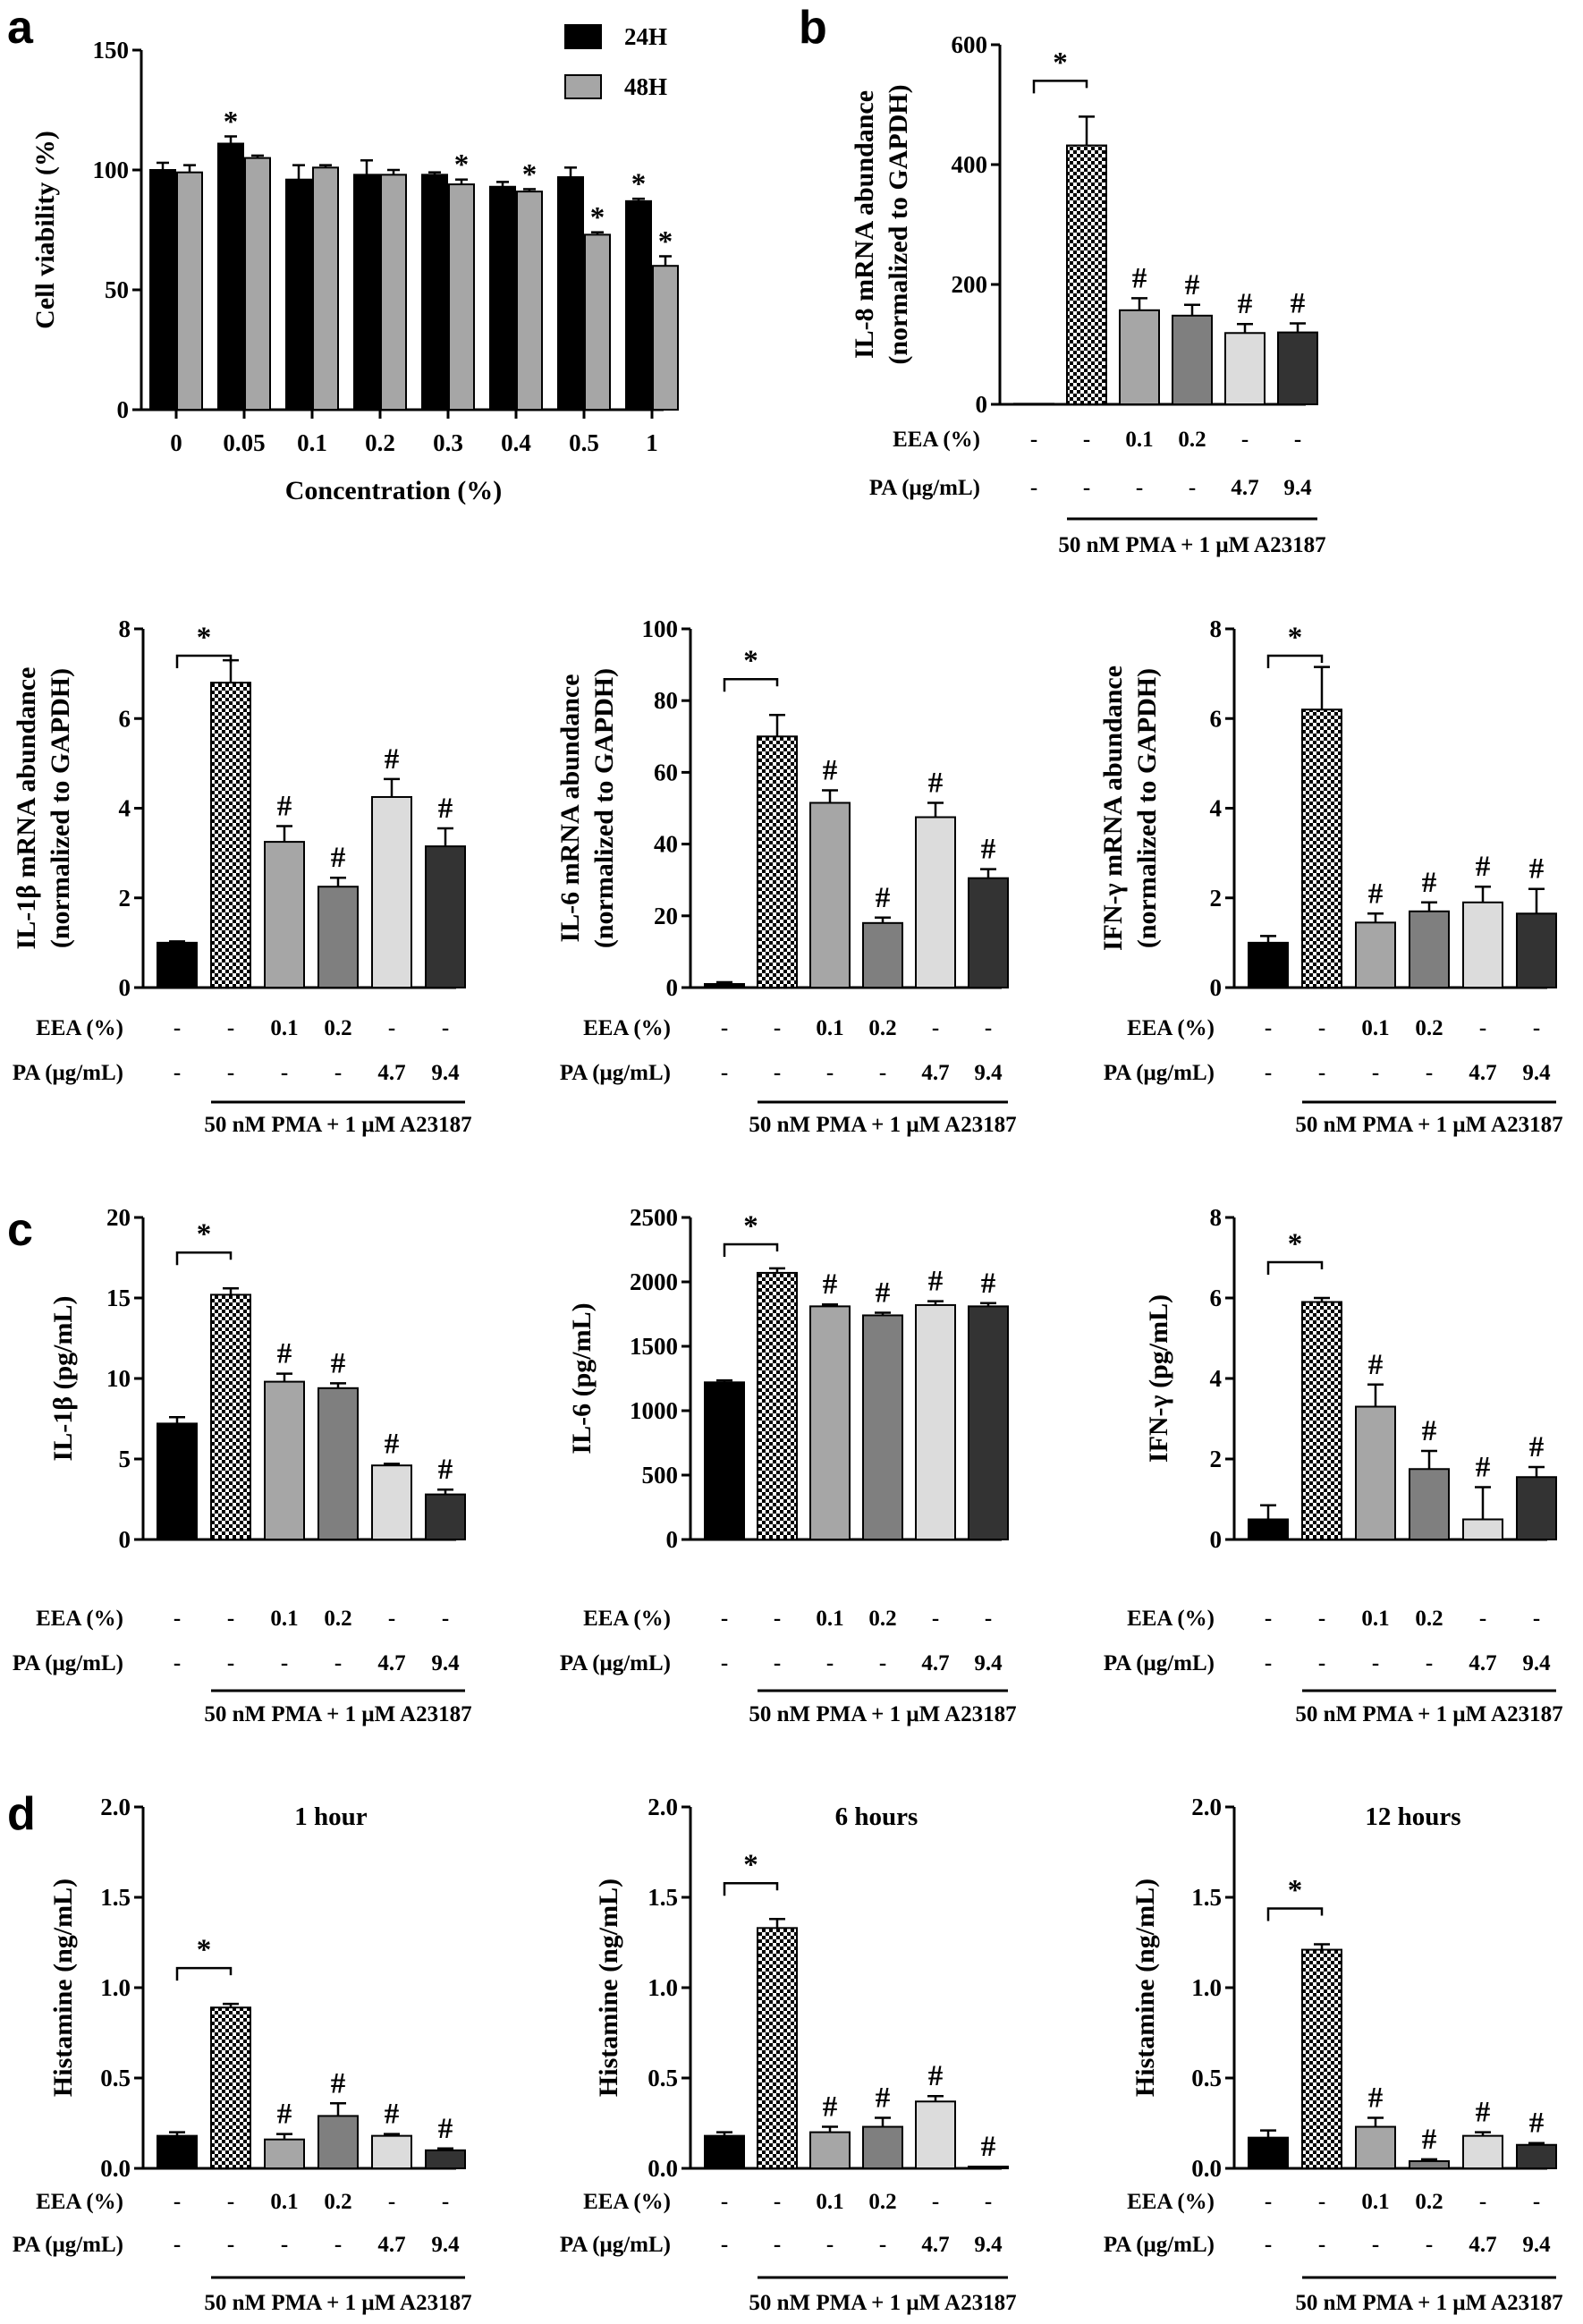  Describe the element at coordinates (813, 28) in the screenshot. I see `panel-label-b: b` at that location.